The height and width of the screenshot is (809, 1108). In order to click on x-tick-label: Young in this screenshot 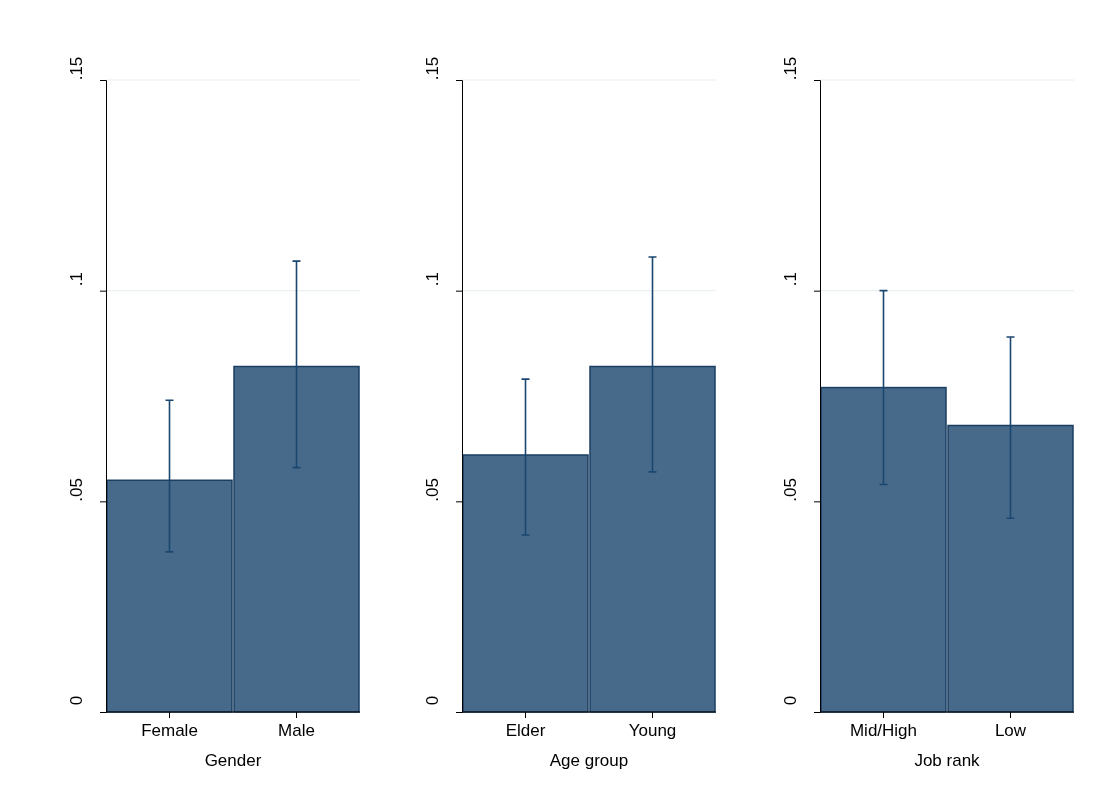, I will do `click(652, 731)`.